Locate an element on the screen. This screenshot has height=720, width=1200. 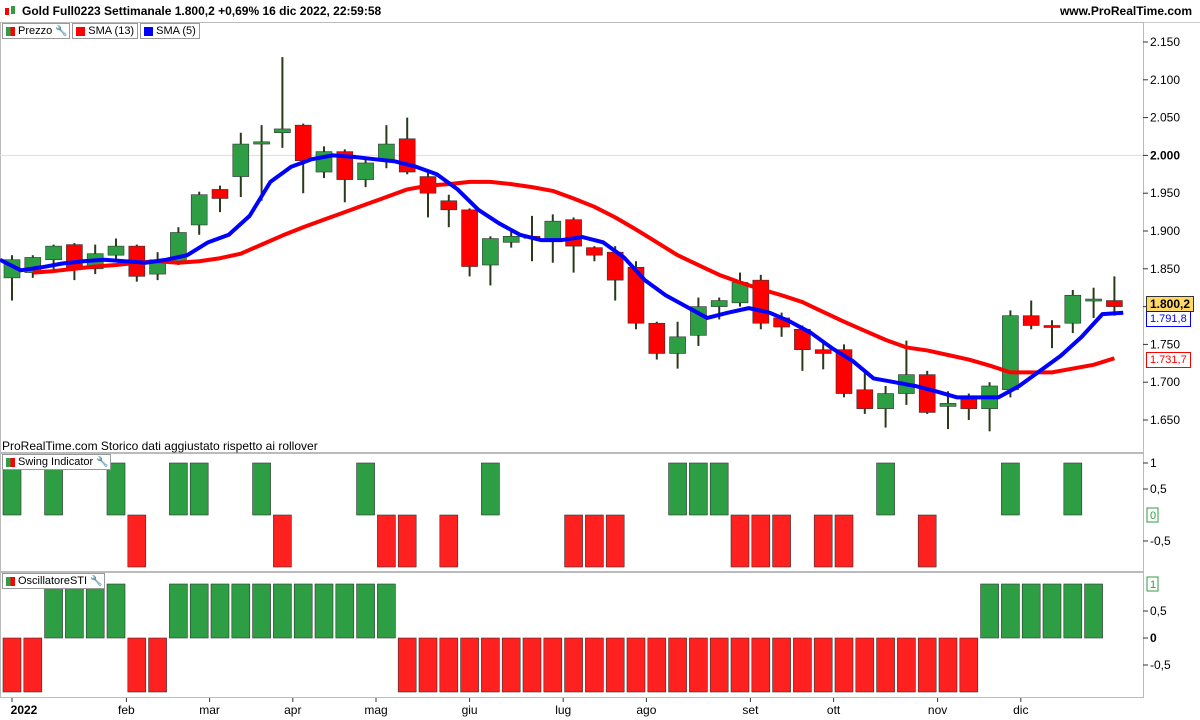
legend-price: Prezzo 🔧 is located at coordinates (36, 31).